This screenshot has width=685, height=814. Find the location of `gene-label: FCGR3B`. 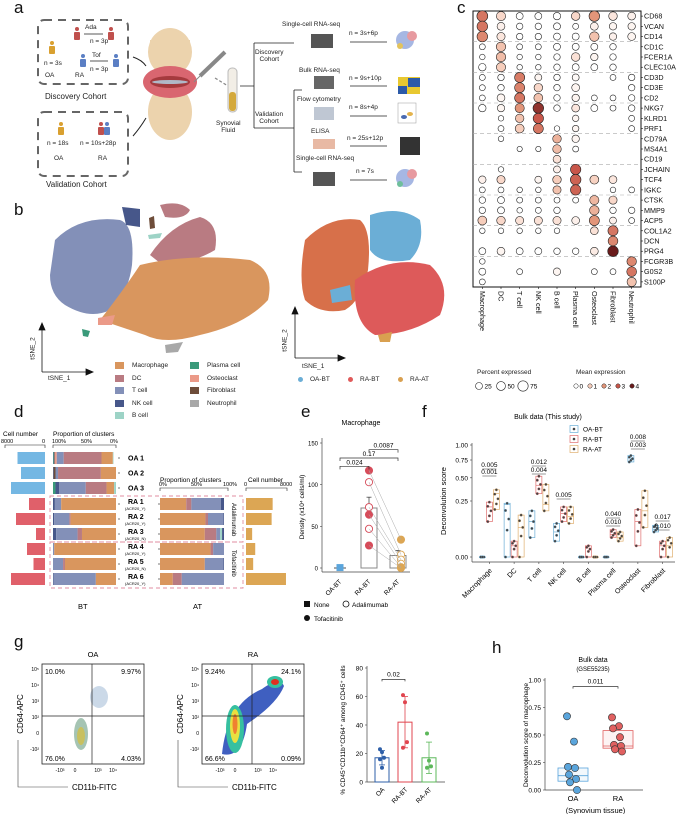

gene-label: FCGR3B is located at coordinates (658, 261).